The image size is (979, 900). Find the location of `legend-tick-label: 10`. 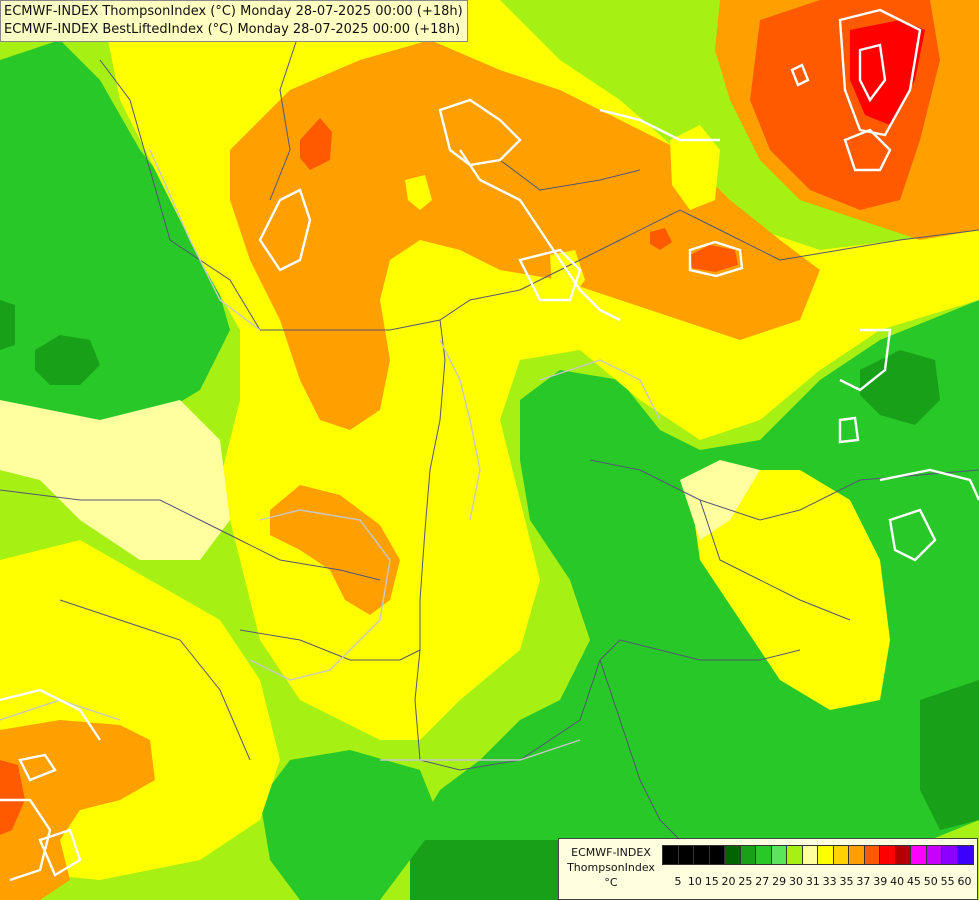

legend-tick-label: 10 is located at coordinates (694, 881).